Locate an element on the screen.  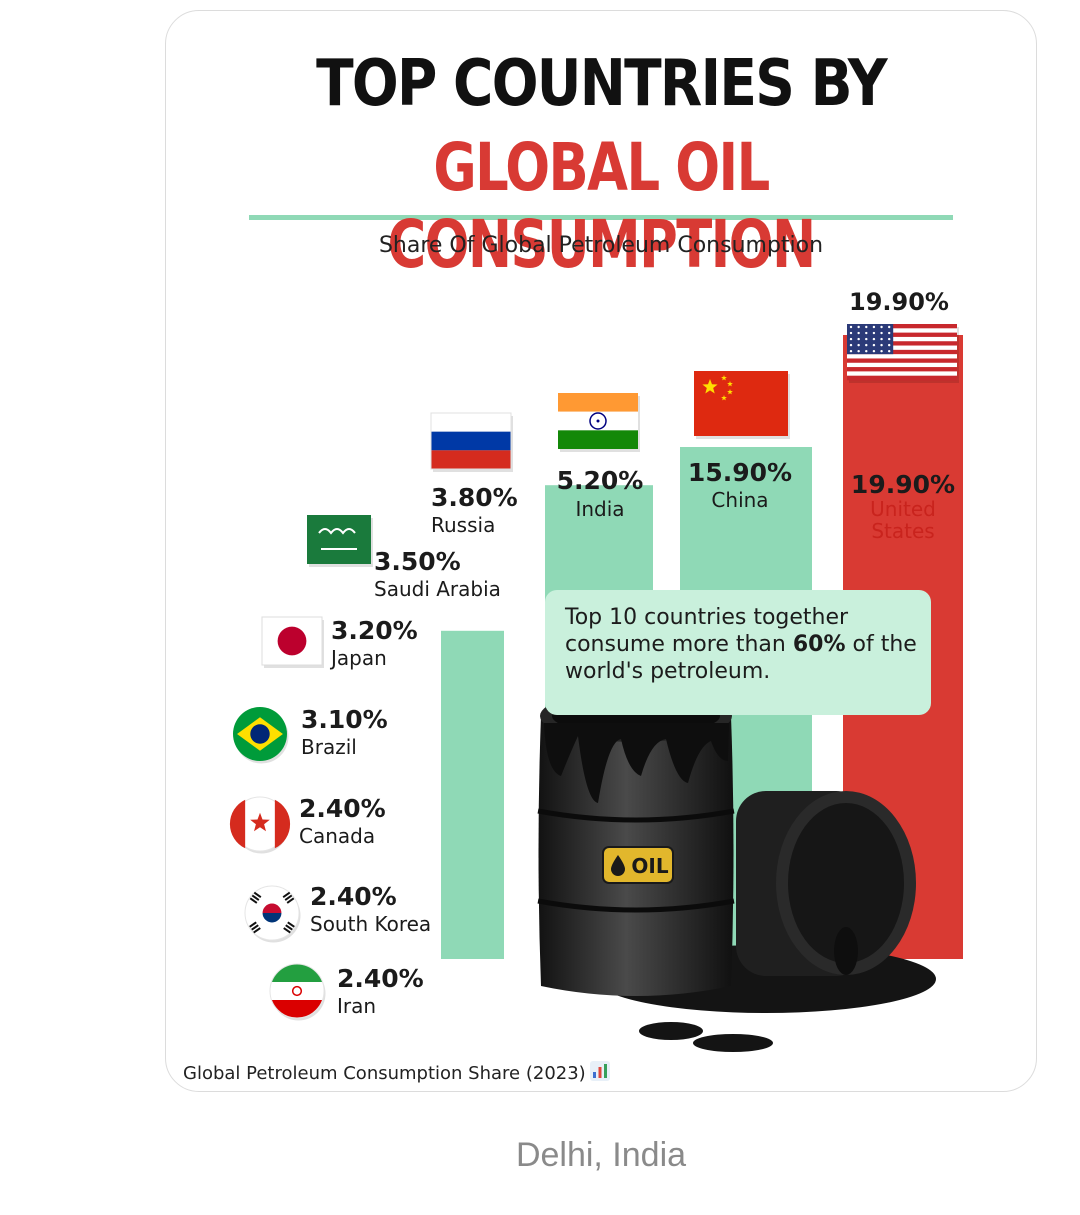
brazil-flag-icon is located at coordinates (261, 735).